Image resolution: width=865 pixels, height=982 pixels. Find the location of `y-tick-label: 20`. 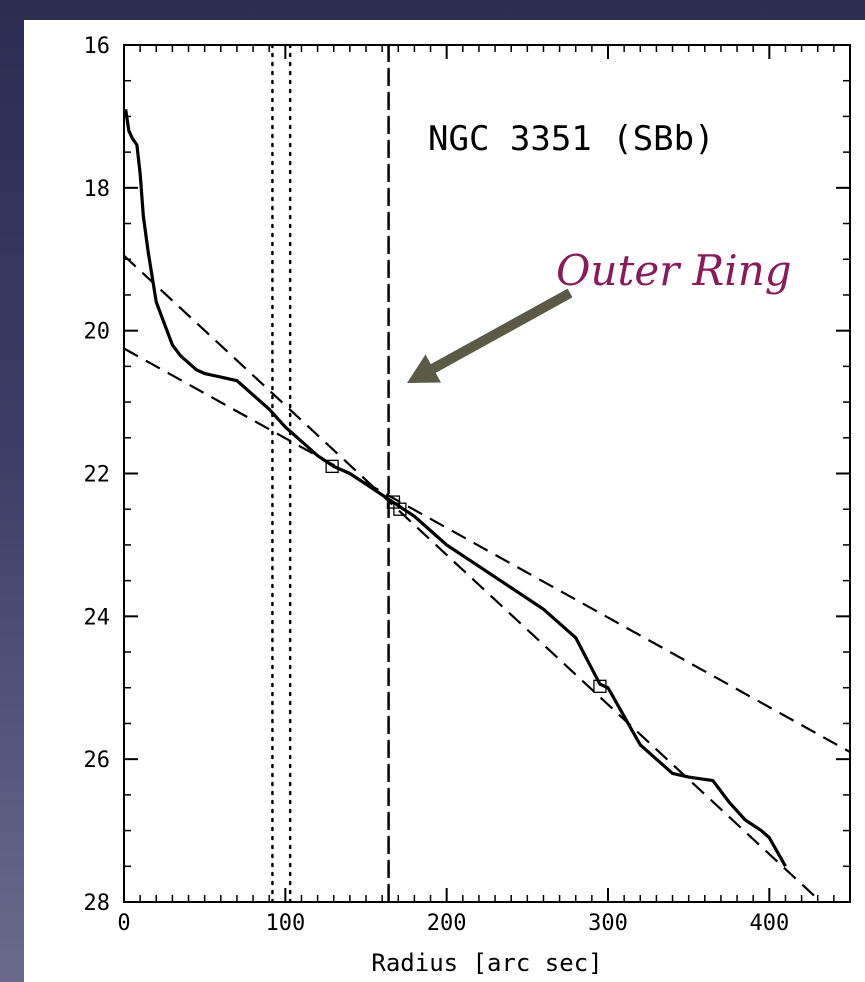

y-tick-label: 20 is located at coordinates (97, 332).